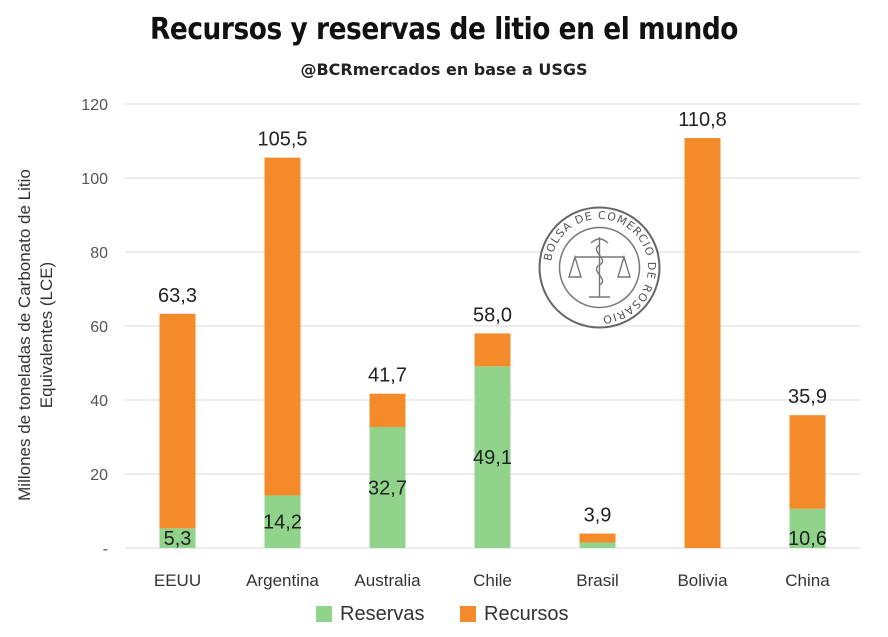  I want to click on y-tick-label: 60, so click(99, 327).